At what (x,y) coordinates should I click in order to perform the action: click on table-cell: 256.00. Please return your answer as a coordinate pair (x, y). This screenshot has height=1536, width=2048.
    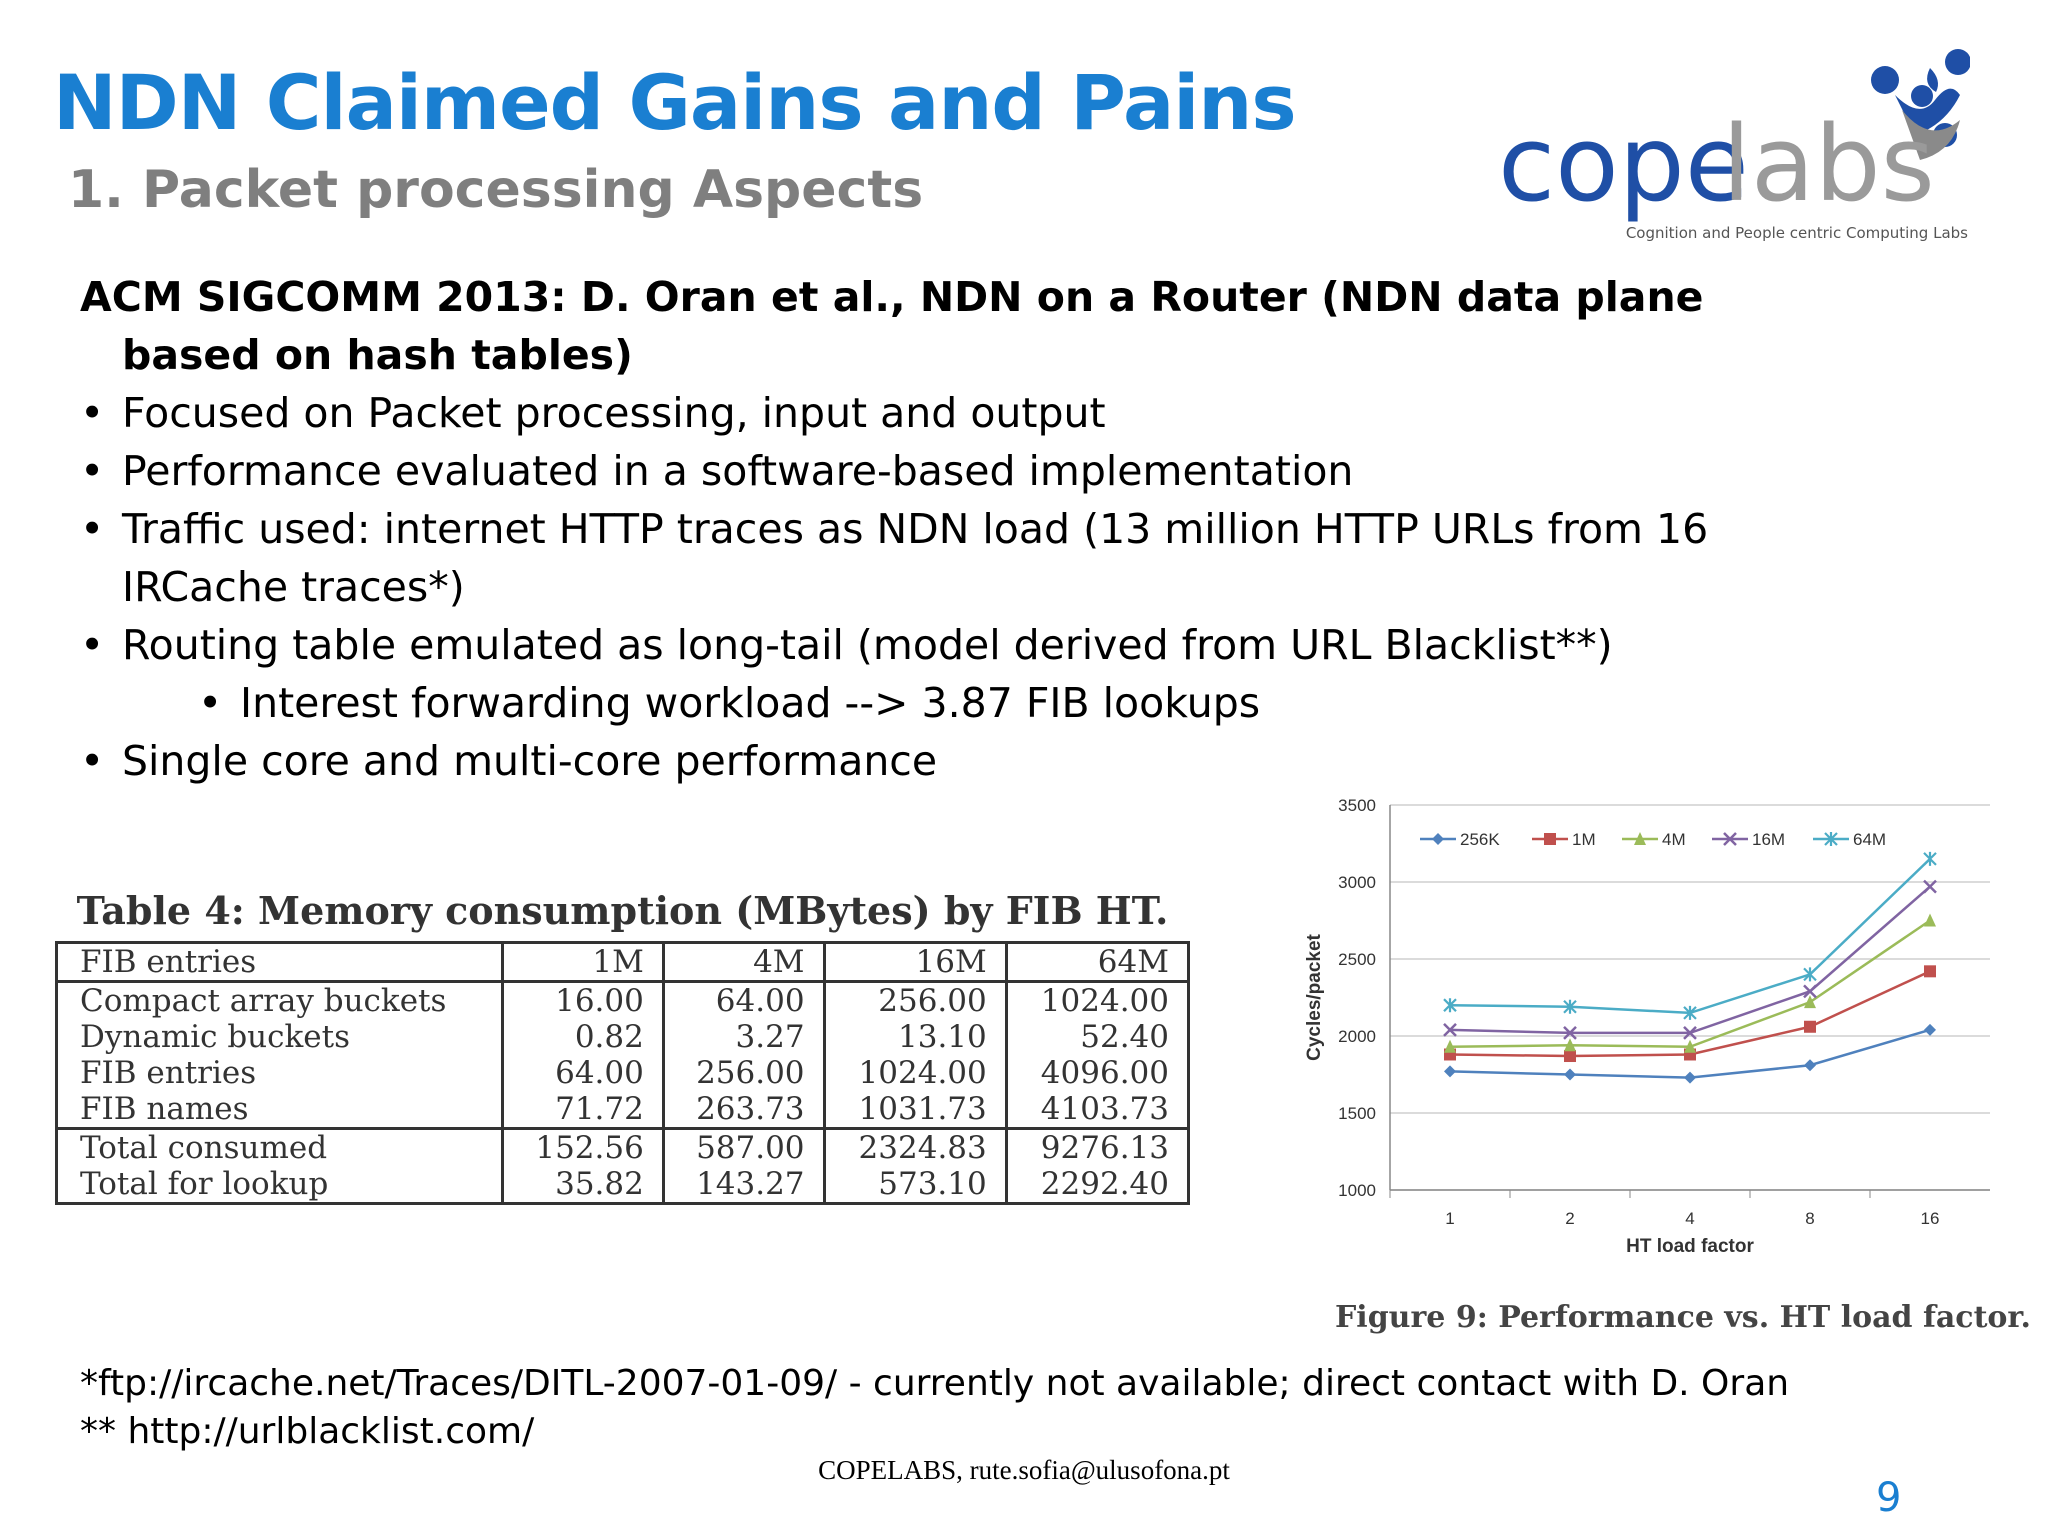
    Looking at the image, I should click on (743, 1073).